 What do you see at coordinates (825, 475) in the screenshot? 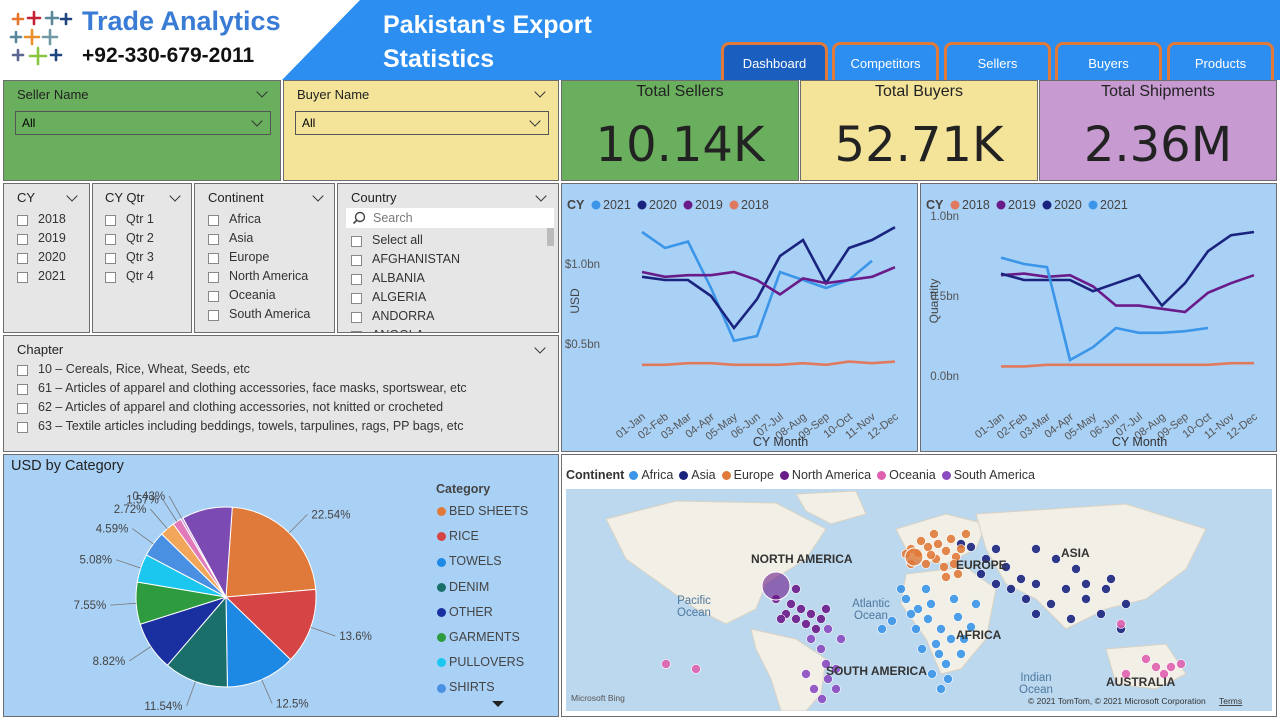
I see `map-legend-item: North America` at bounding box center [825, 475].